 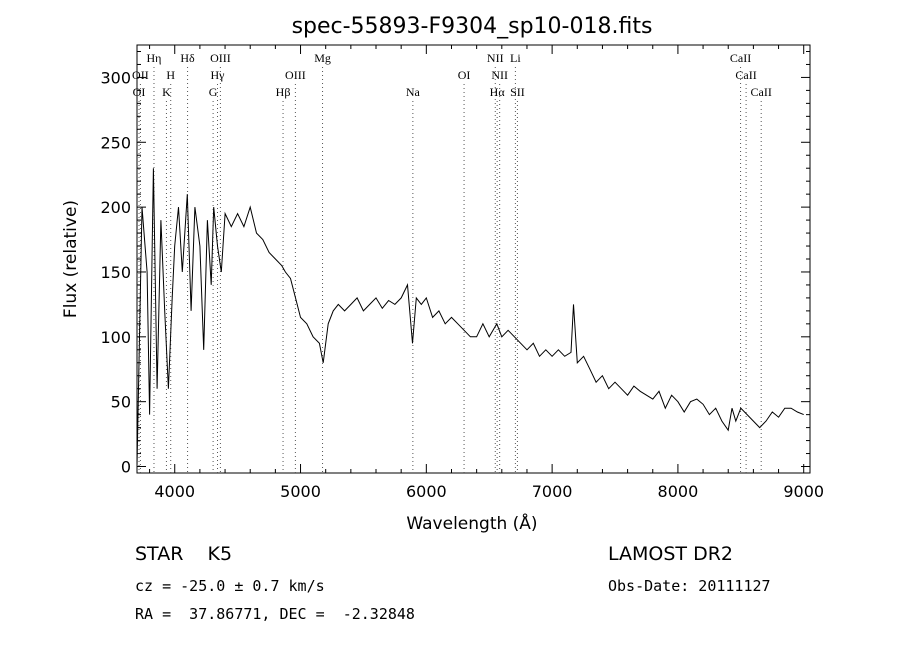 What do you see at coordinates (275, 614) in the screenshot?
I see `coordinates: RA = 37.86771, DEC = -2.32848` at bounding box center [275, 614].